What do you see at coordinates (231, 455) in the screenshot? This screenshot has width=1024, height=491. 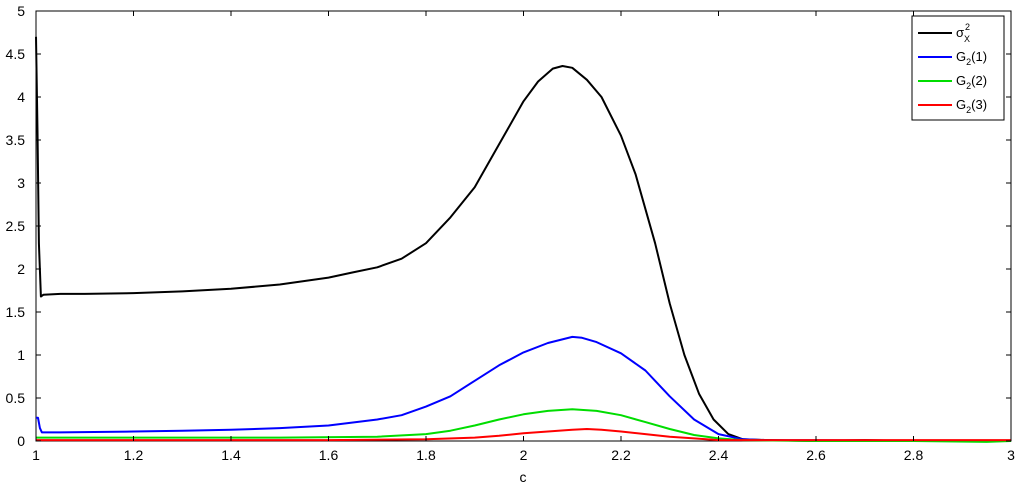 I see `x-tick-label: 1.4` at bounding box center [231, 455].